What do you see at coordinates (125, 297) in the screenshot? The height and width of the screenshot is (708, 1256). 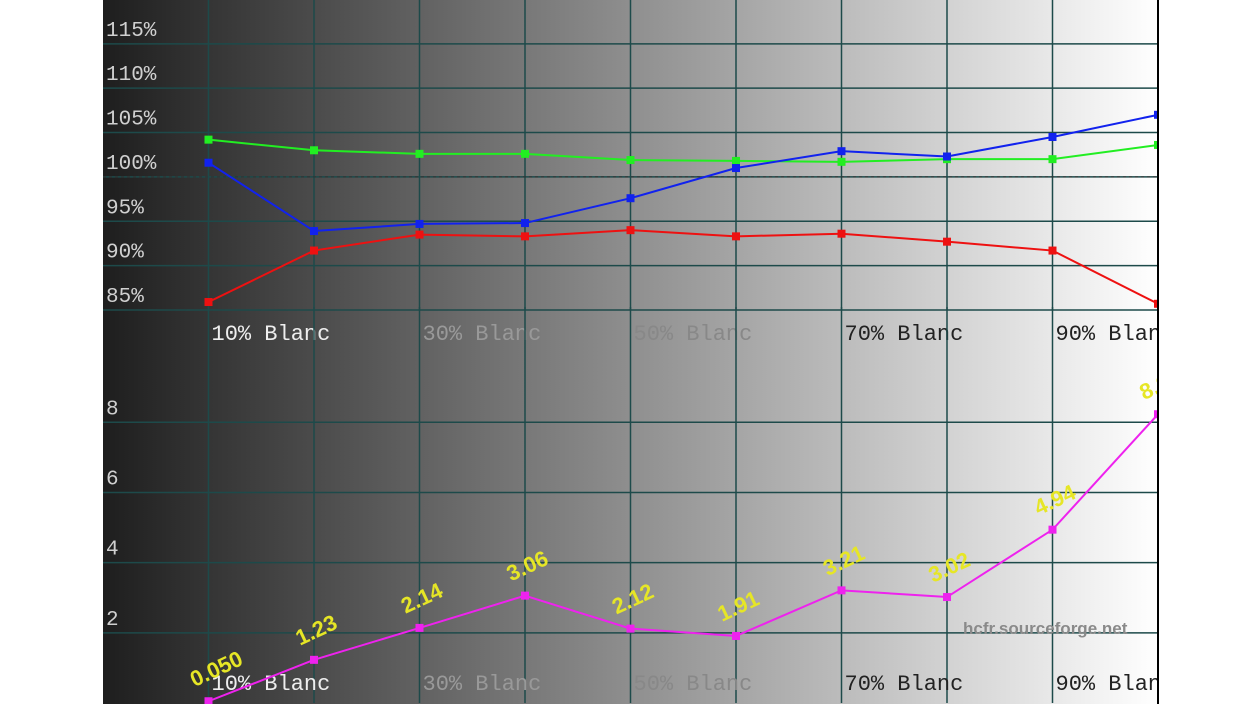 I see `y-tick-label: 85%` at bounding box center [125, 297].